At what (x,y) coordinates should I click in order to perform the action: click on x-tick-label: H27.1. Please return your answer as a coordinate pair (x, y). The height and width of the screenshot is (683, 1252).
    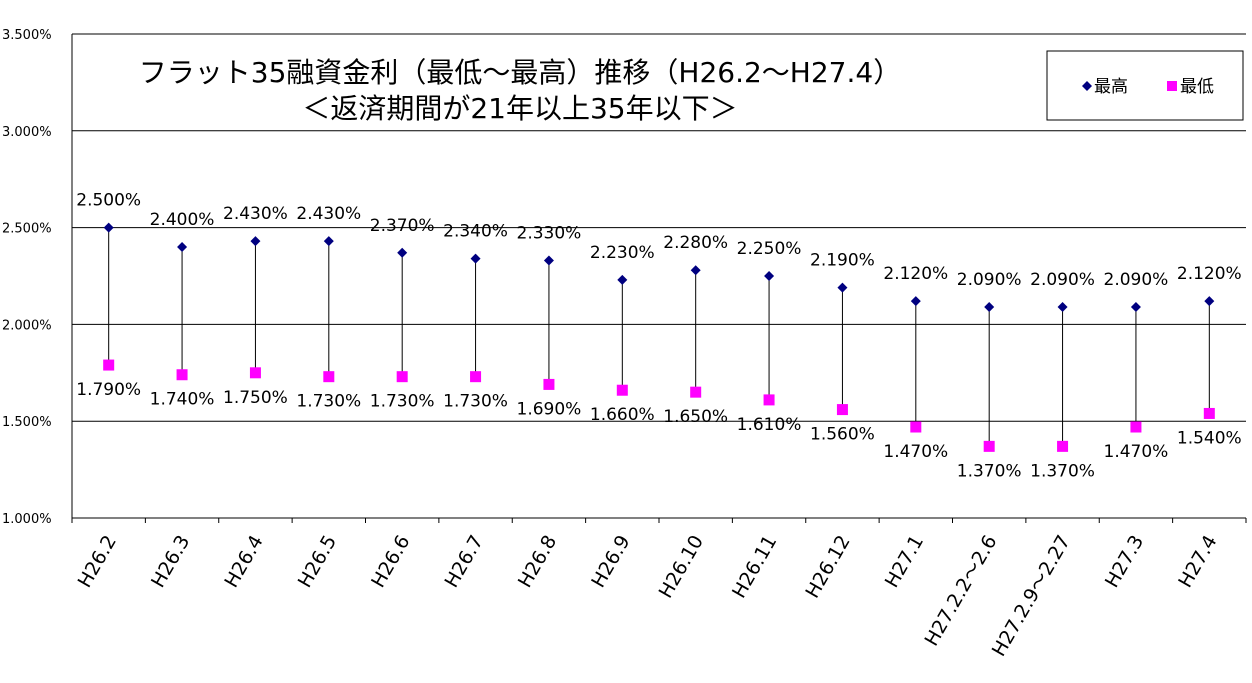
    Looking at the image, I should click on (904, 562).